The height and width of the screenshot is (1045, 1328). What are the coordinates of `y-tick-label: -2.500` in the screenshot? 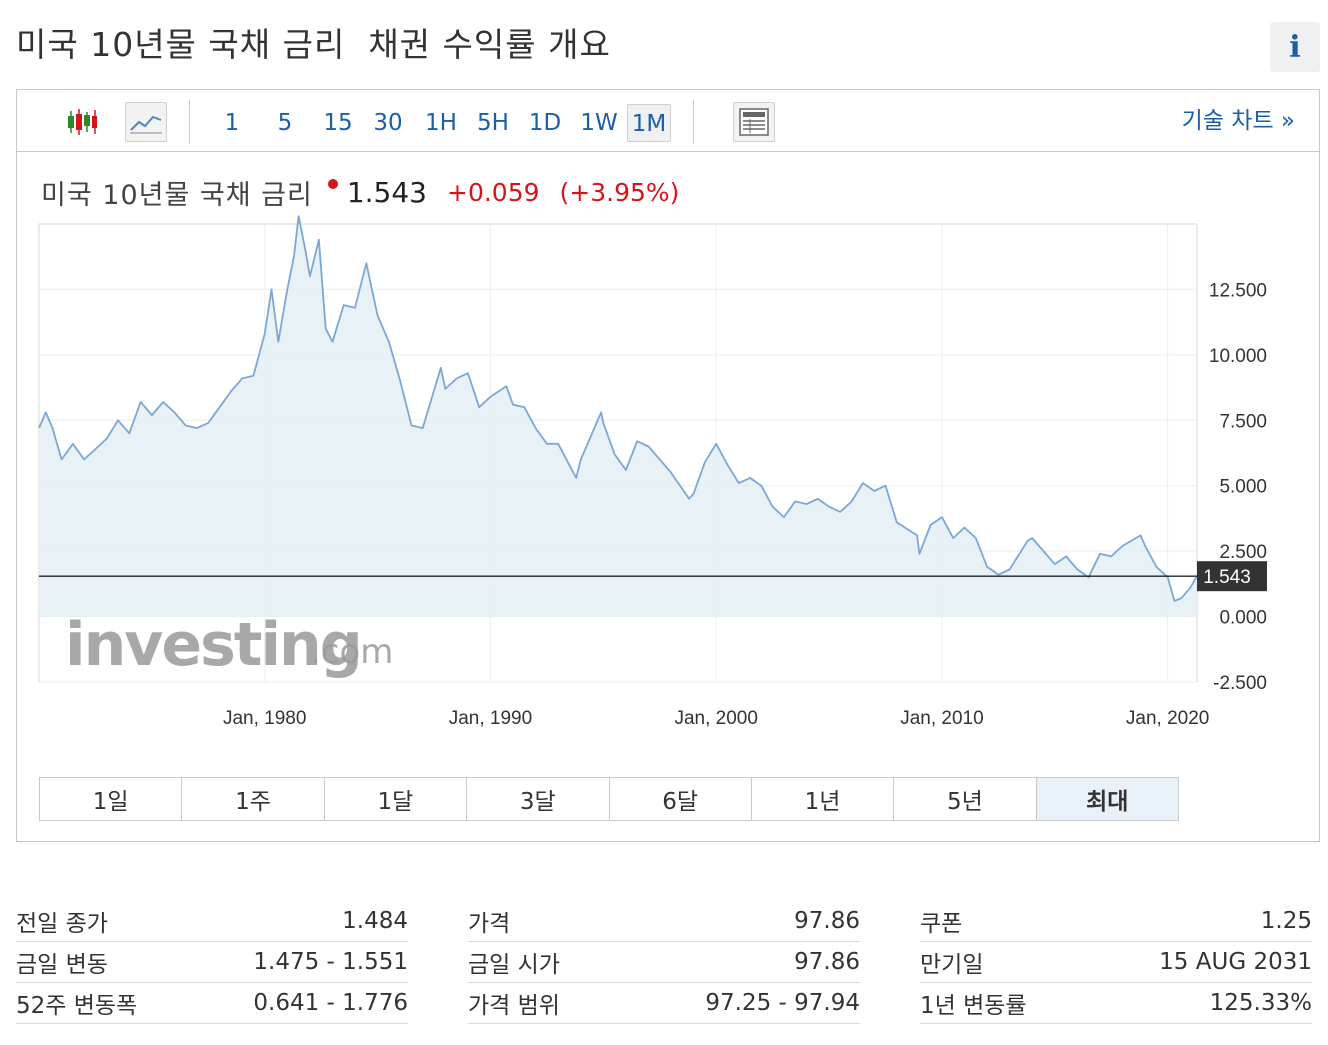 It's located at (1240, 683).